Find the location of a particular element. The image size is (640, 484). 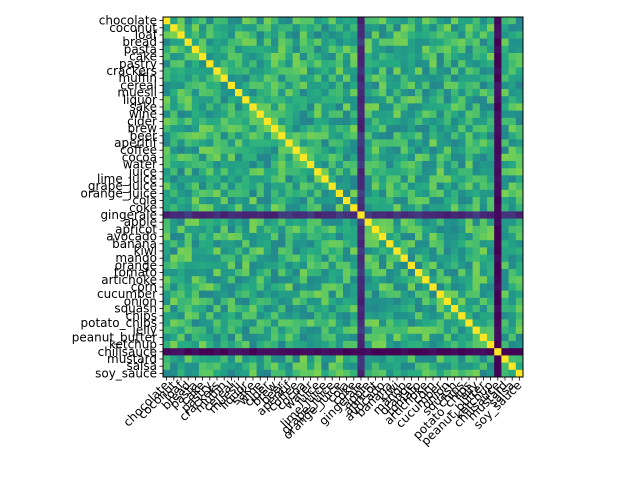

y-tick-label: cucumber is located at coordinates (127, 294).